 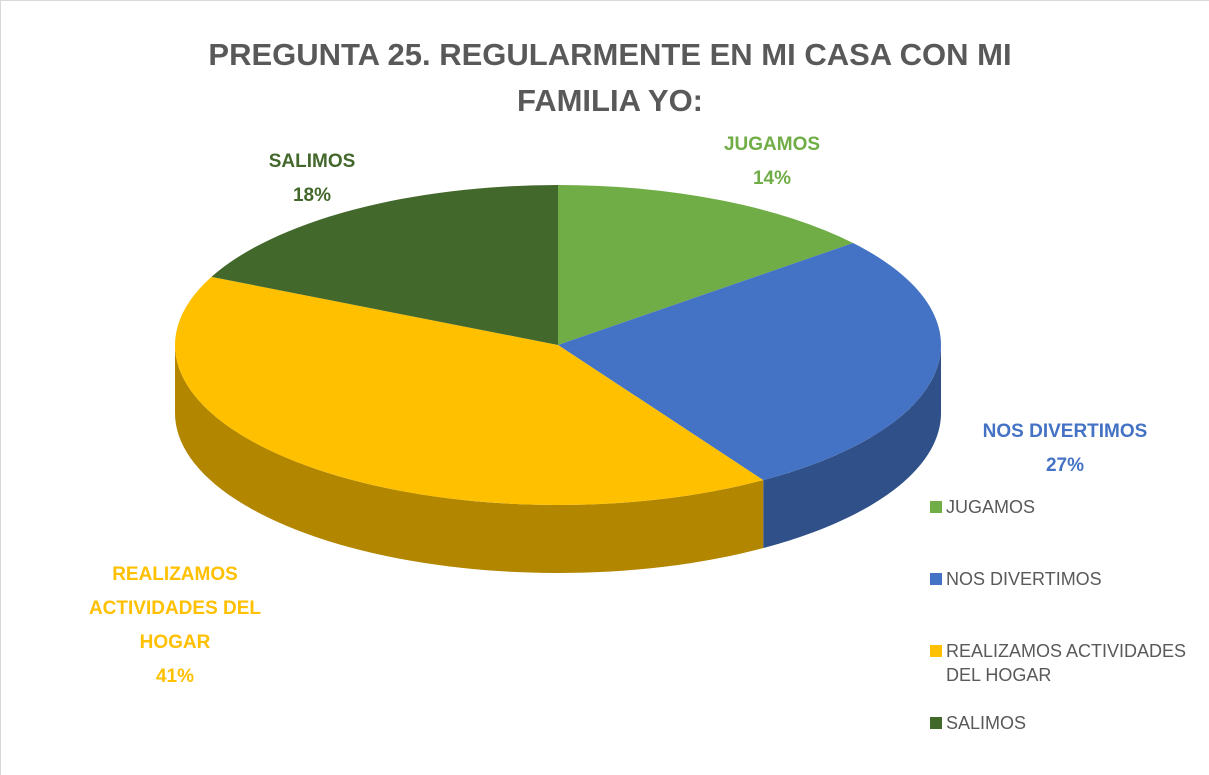 I want to click on legend-label: REALIZAMOS ACTIVIDADES DEL HOGAR, so click(x=1066, y=663).